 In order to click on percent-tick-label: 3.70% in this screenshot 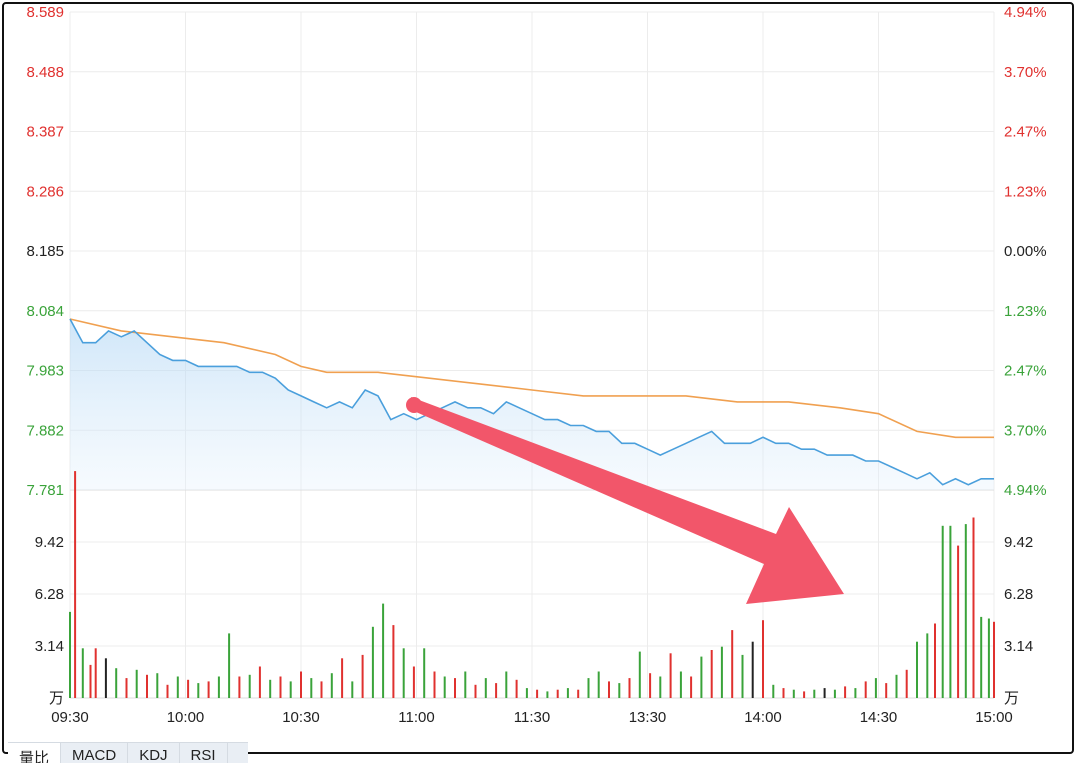, I will do `click(1025, 430)`.